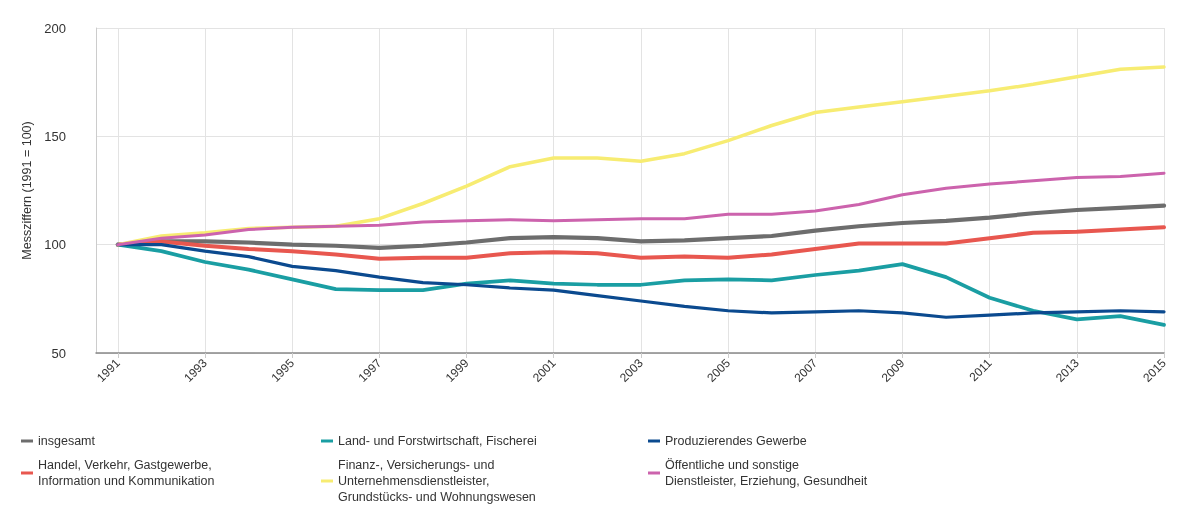 The height and width of the screenshot is (519, 1182). Describe the element at coordinates (126, 473) in the screenshot. I see `legend-label: Handel, Verkehr, Gastgewerbe, Information und Kommunikation` at that location.